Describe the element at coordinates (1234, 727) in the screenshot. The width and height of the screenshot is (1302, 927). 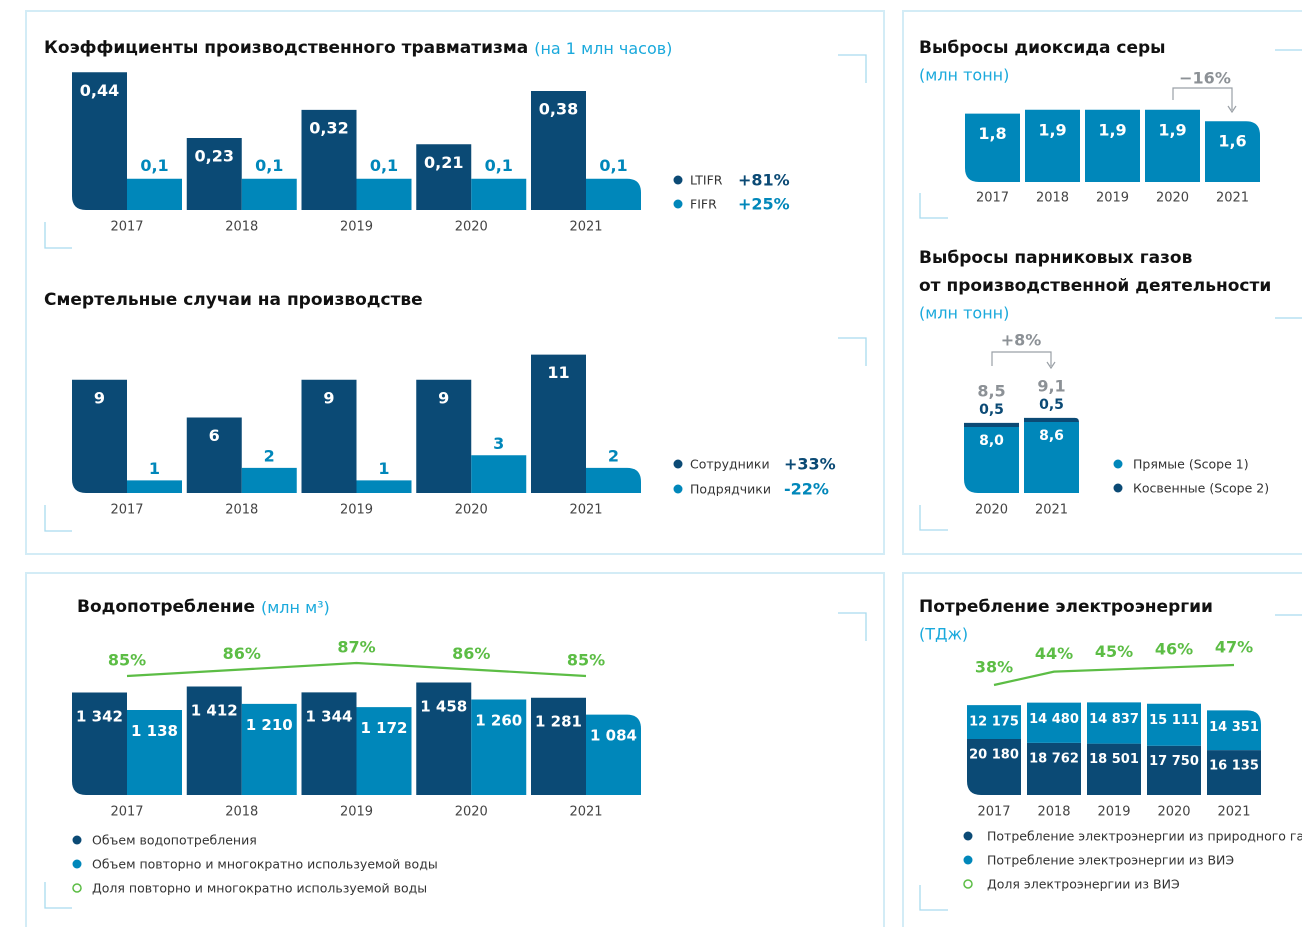
I see `value-label: 14 351` at that location.